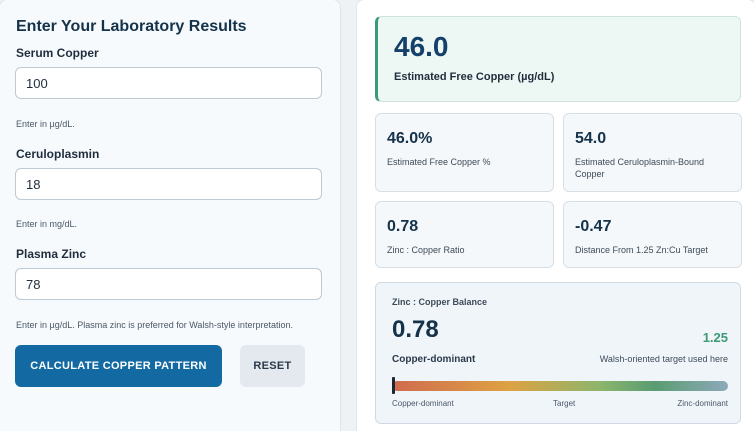  Describe the element at coordinates (593, 226) in the screenshot. I see `stat-value: -0.47` at that location.